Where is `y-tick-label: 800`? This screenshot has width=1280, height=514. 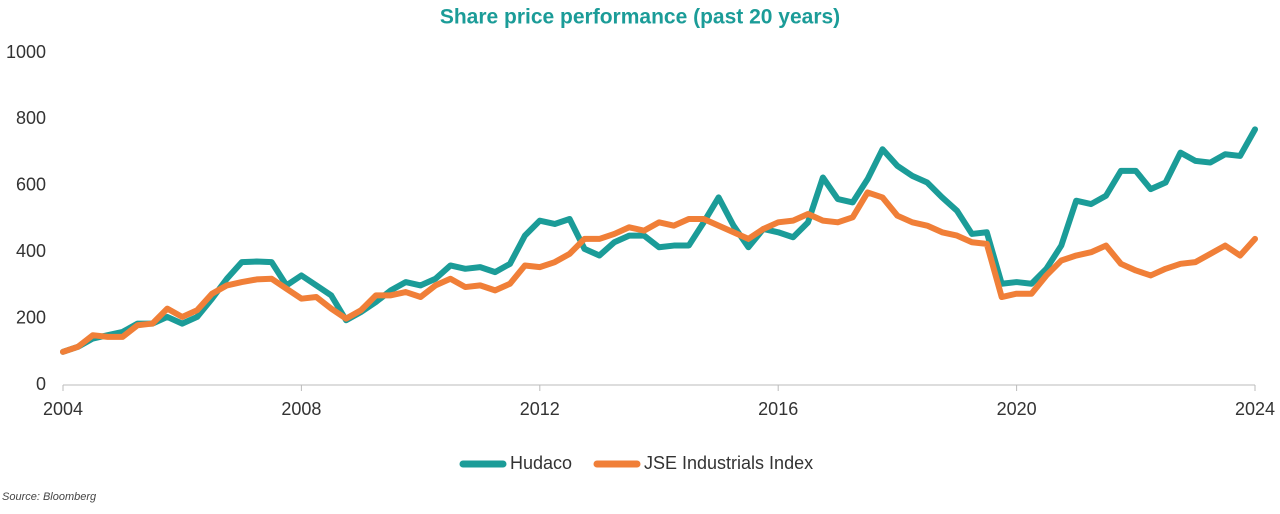 y-tick-label: 800 is located at coordinates (31, 118).